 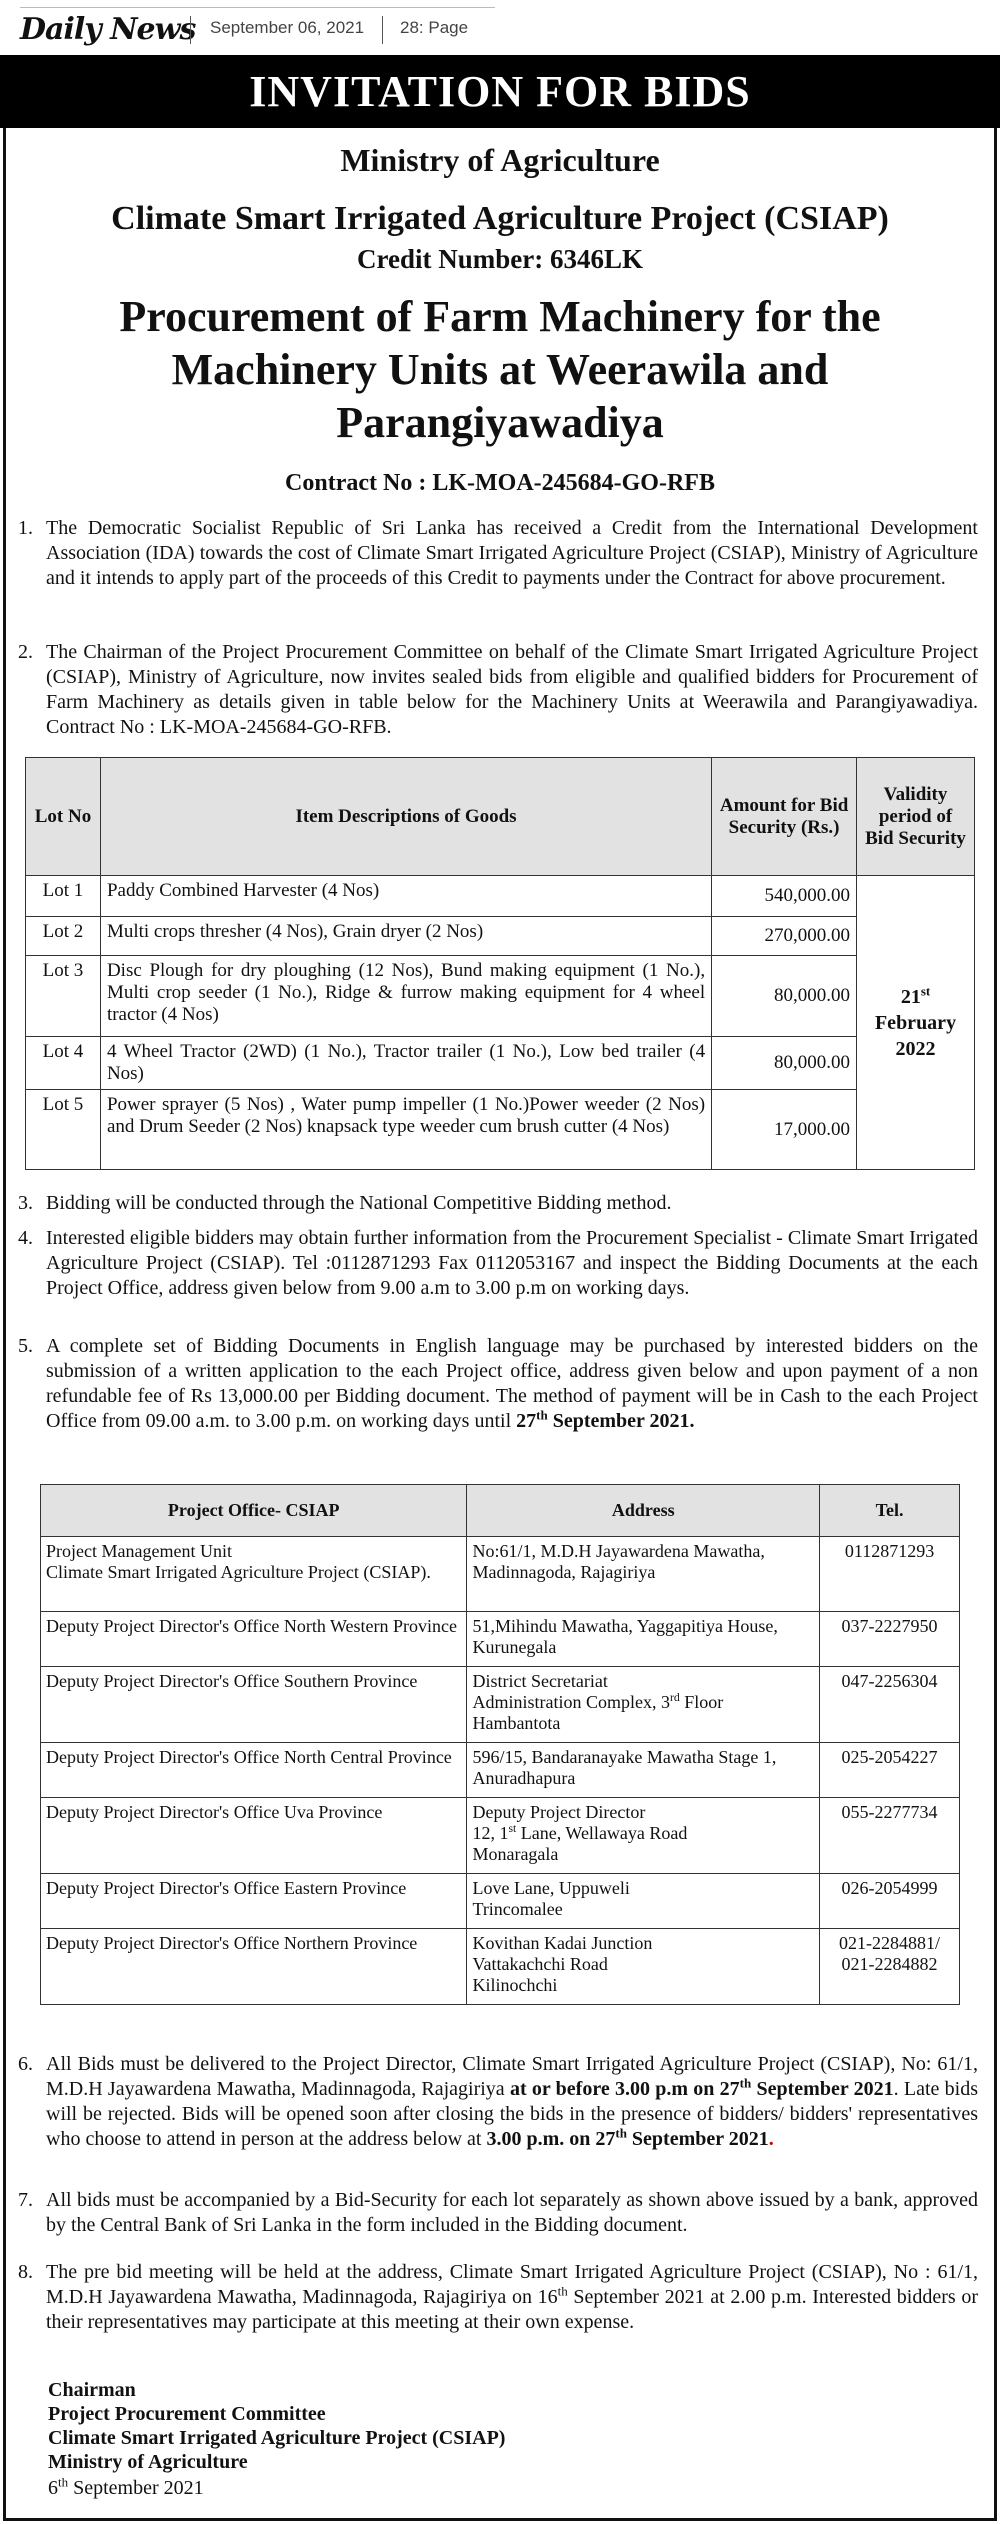 What do you see at coordinates (434, 27) in the screenshot?
I see `page-number: 28: Page` at bounding box center [434, 27].